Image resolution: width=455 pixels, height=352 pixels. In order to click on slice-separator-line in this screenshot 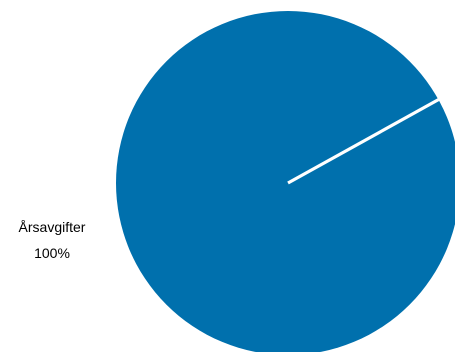, I will do `click(364, 141)`.